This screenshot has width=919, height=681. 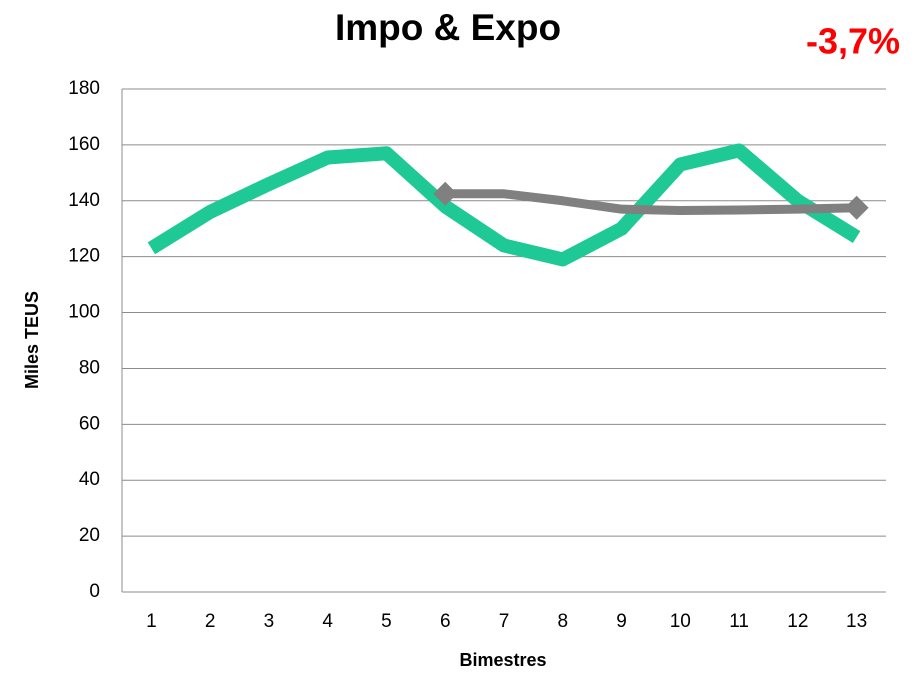 I want to click on x-tick-label: 12, so click(x=797, y=621).